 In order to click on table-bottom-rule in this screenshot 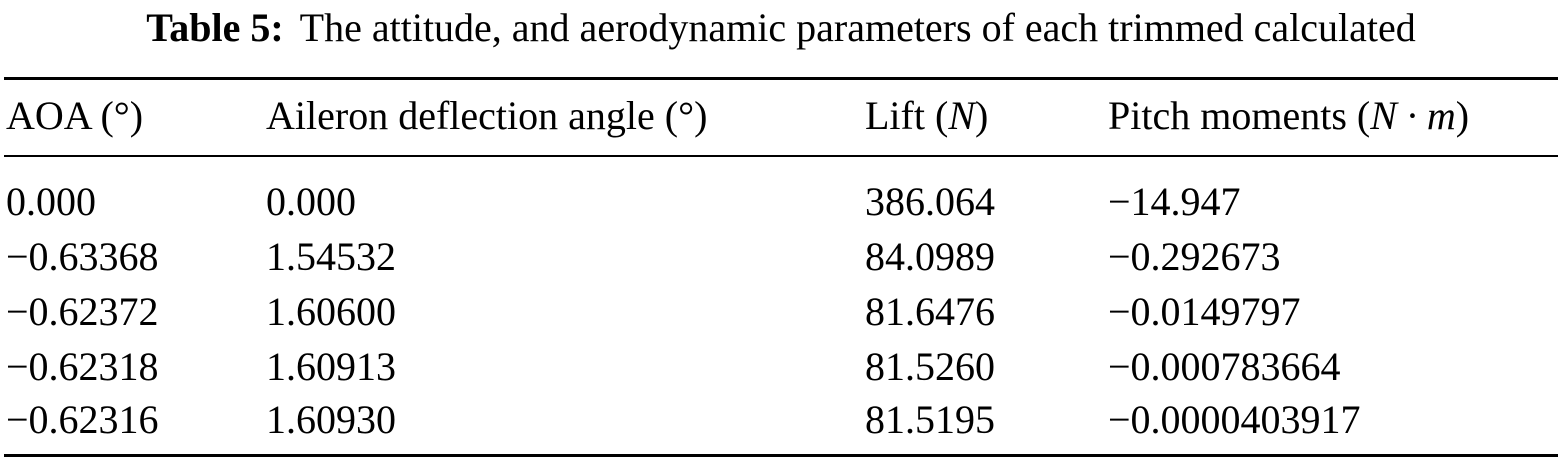, I will do `click(781, 455)`.